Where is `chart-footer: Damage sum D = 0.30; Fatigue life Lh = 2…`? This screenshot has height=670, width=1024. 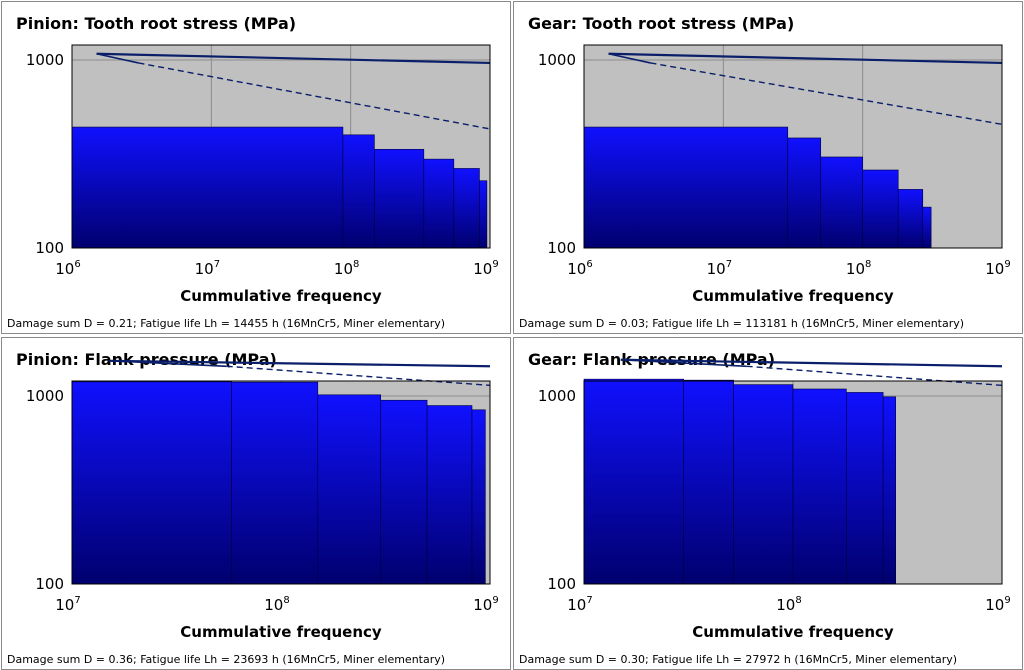
chart-footer: Damage sum D = 0.30; Fatigue life Lh = 2… is located at coordinates (738, 659).